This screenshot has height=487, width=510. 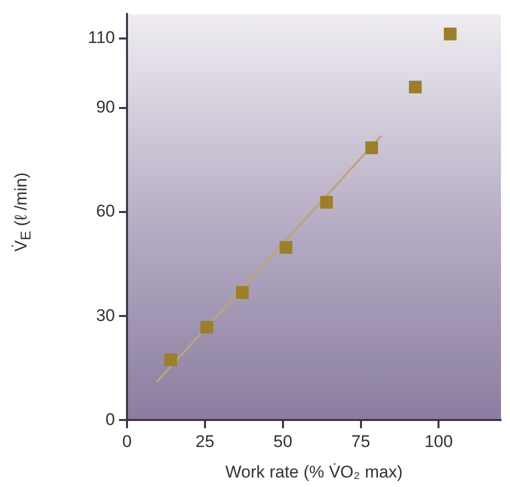 What do you see at coordinates (282, 442) in the screenshot?
I see `x-tick-label: 50` at bounding box center [282, 442].